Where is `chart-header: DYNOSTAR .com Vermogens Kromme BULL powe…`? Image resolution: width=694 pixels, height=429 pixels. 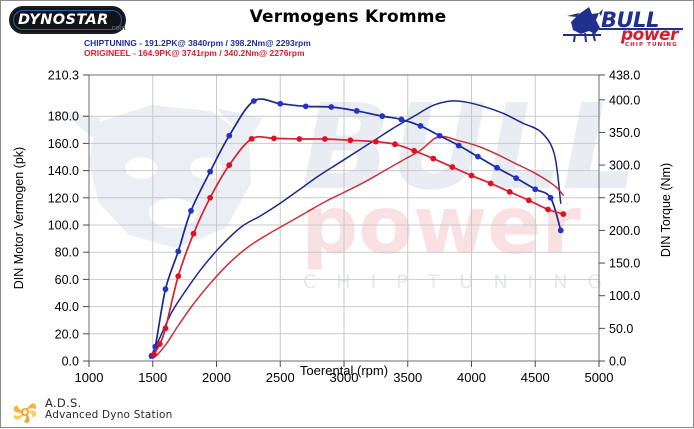 chart-header: DYNOSTAR .com Vermogens Kromme BULL powe… is located at coordinates (347, 32).